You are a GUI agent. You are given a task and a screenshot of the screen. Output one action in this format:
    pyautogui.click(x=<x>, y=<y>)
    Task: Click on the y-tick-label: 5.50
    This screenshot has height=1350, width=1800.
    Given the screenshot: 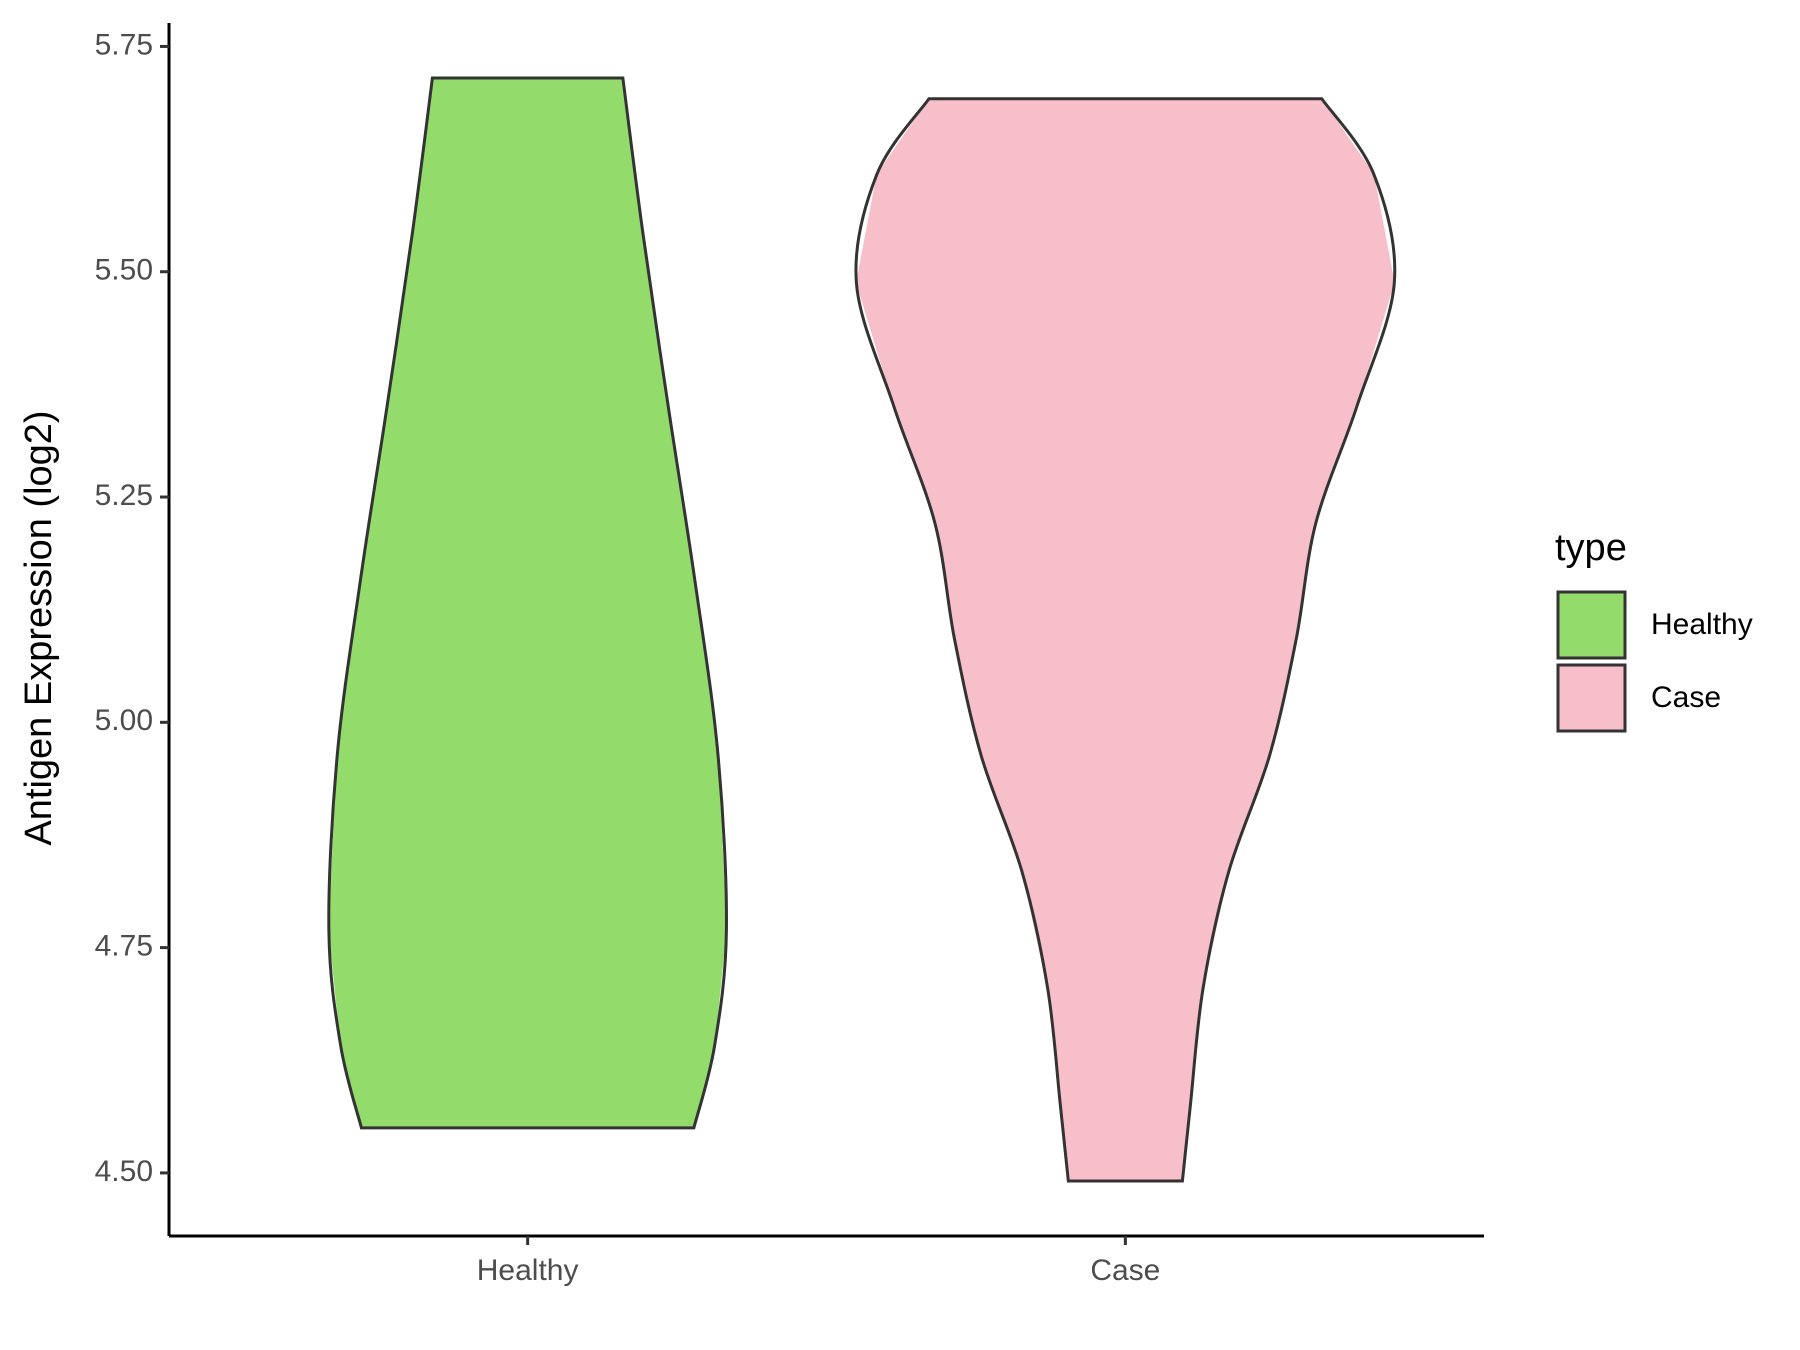 What is the action you would take?
    pyautogui.click(x=124, y=270)
    